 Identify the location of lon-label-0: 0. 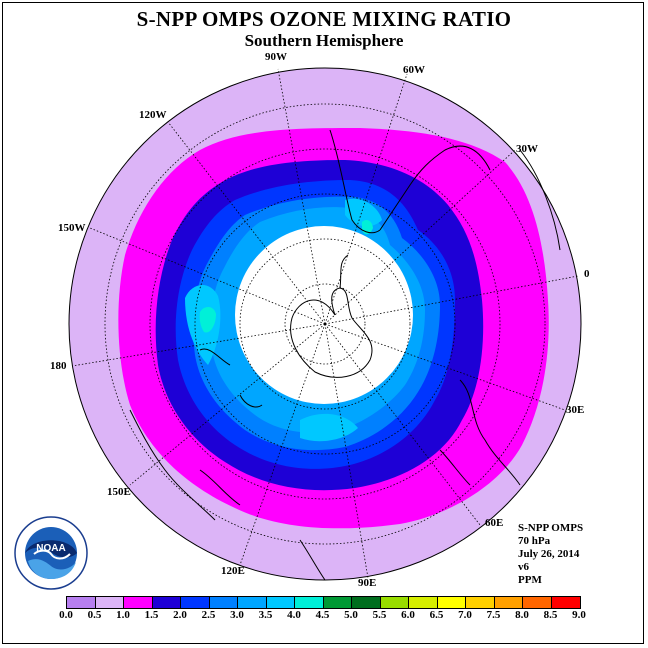
(587, 274).